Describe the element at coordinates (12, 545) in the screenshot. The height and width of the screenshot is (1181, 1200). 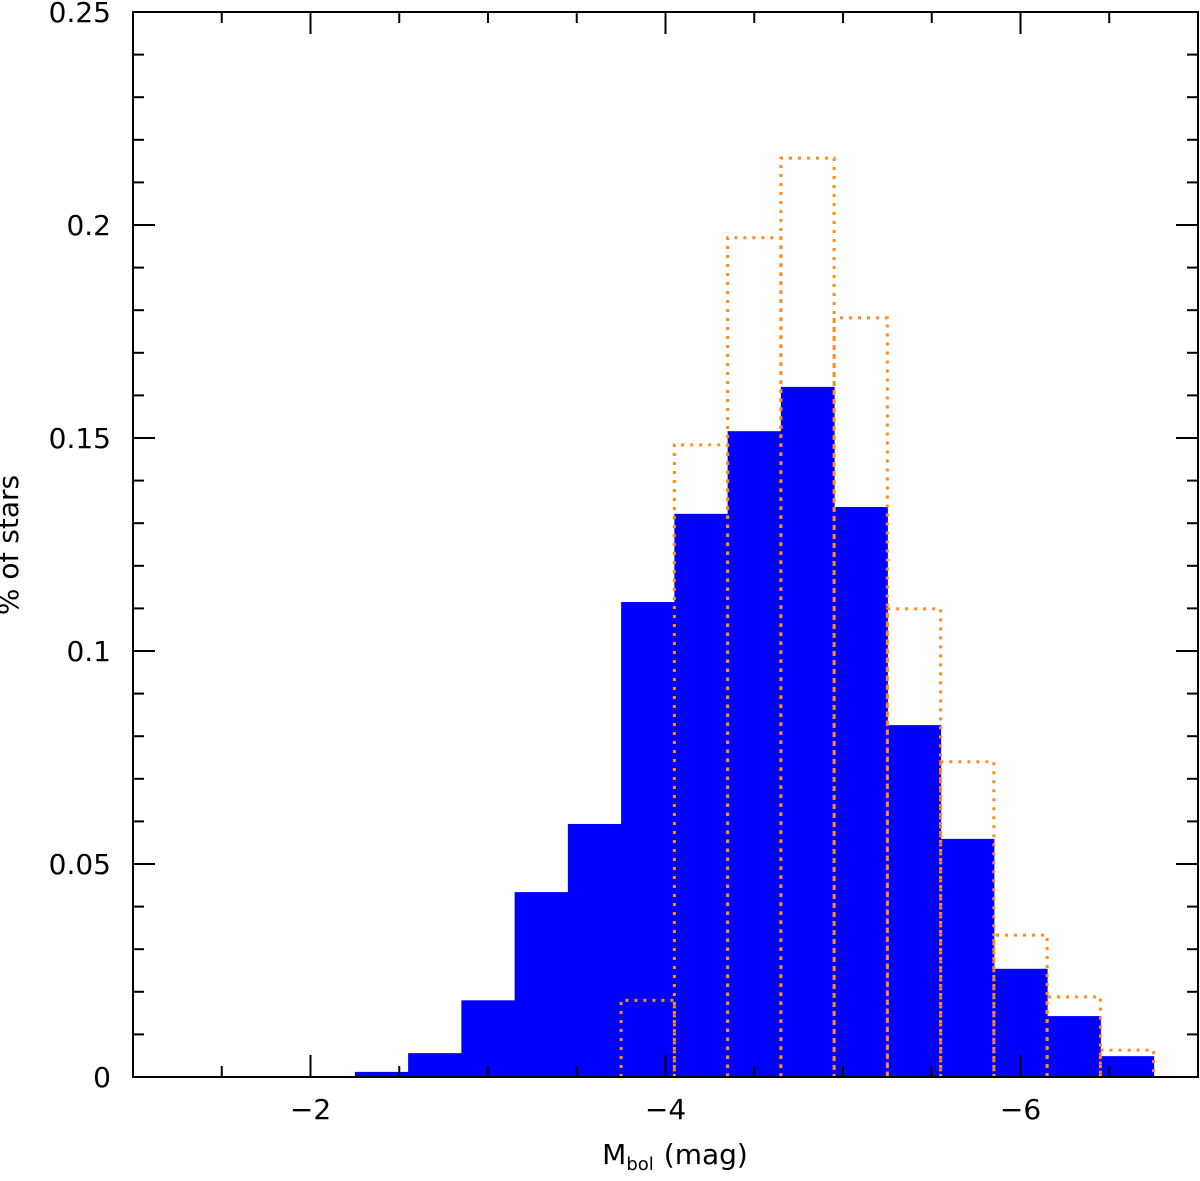
I see `y-axis-label: % of stars` at that location.